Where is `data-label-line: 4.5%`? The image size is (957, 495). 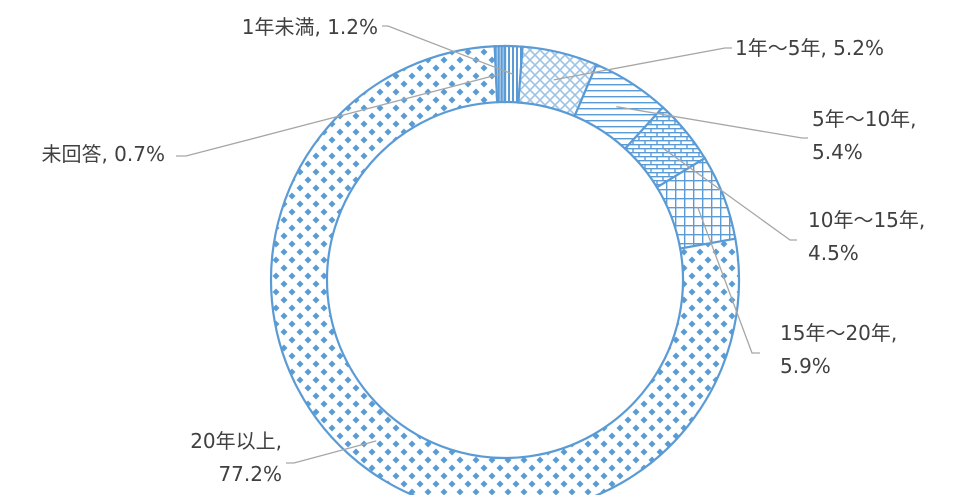 data-label-line: 4.5% is located at coordinates (833, 253).